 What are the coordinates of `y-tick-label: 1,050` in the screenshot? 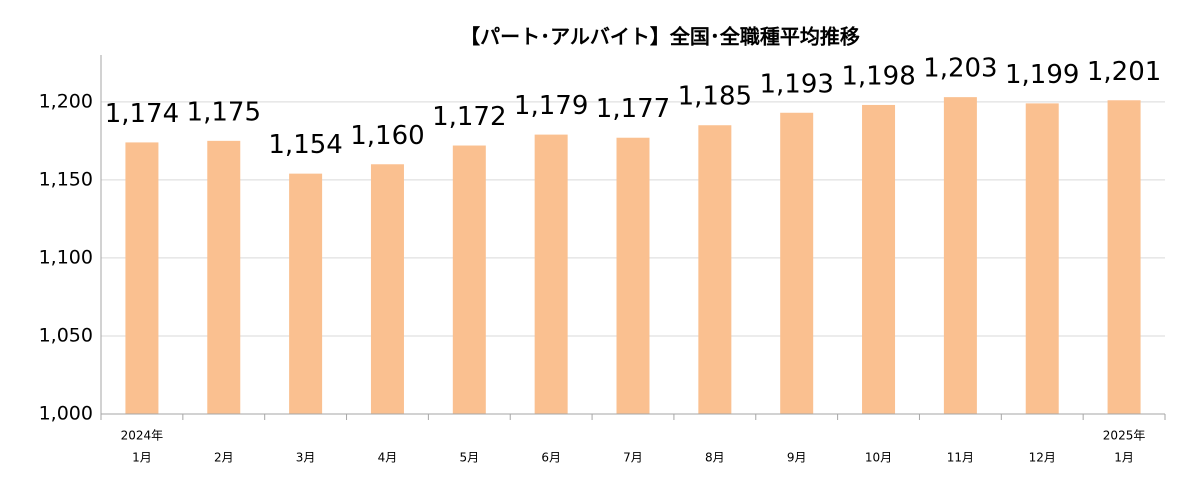 It's located at (66, 335).